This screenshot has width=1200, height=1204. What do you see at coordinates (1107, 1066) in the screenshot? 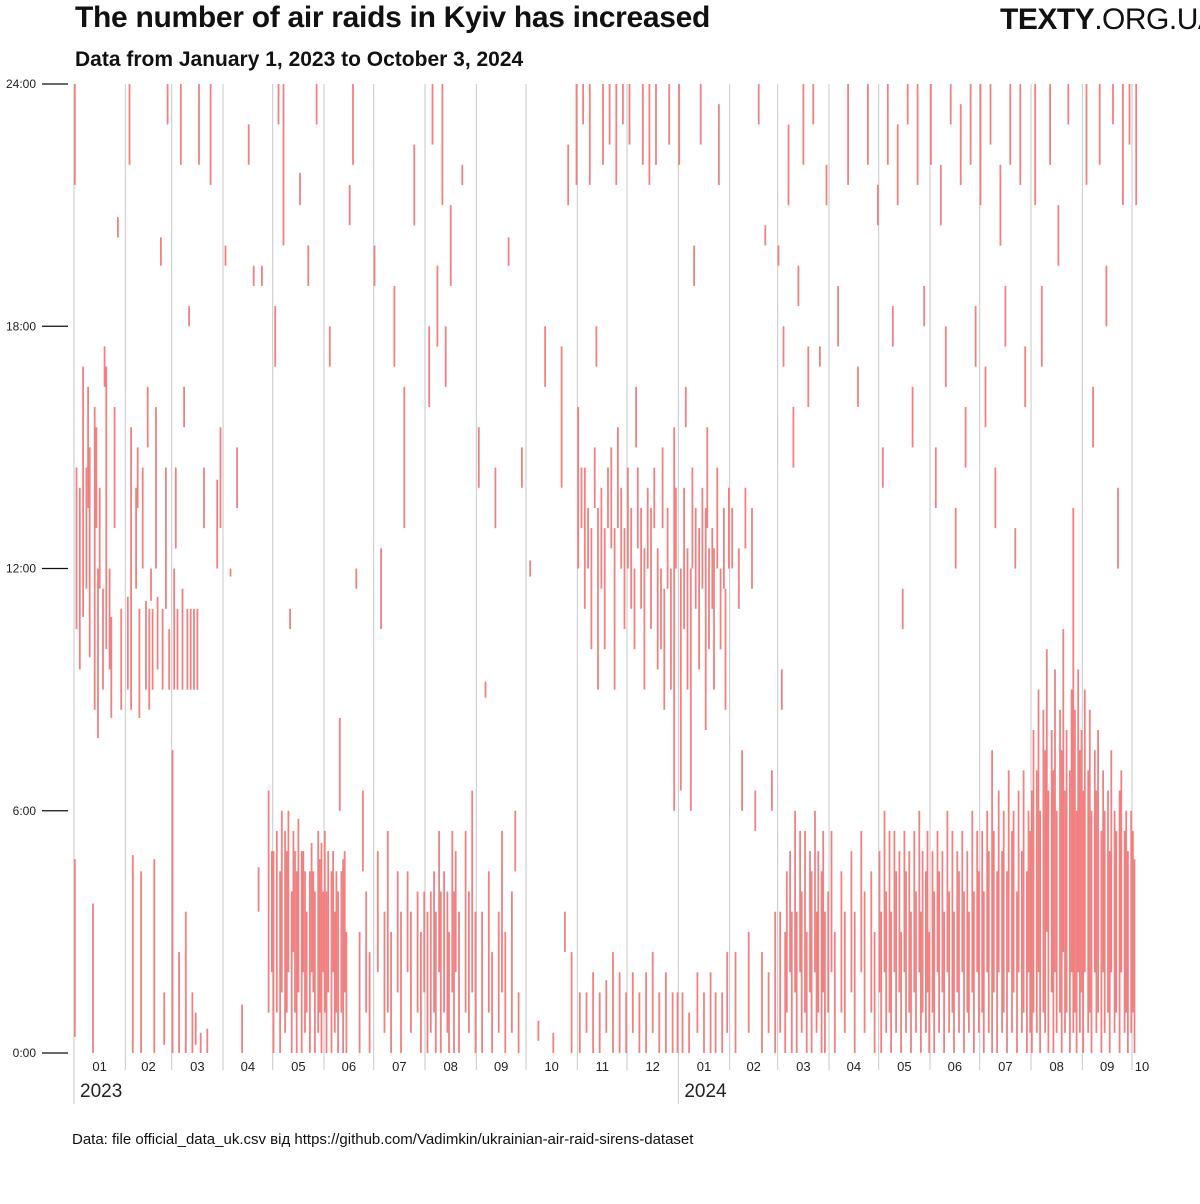
I see `month-label: 09` at bounding box center [1107, 1066].